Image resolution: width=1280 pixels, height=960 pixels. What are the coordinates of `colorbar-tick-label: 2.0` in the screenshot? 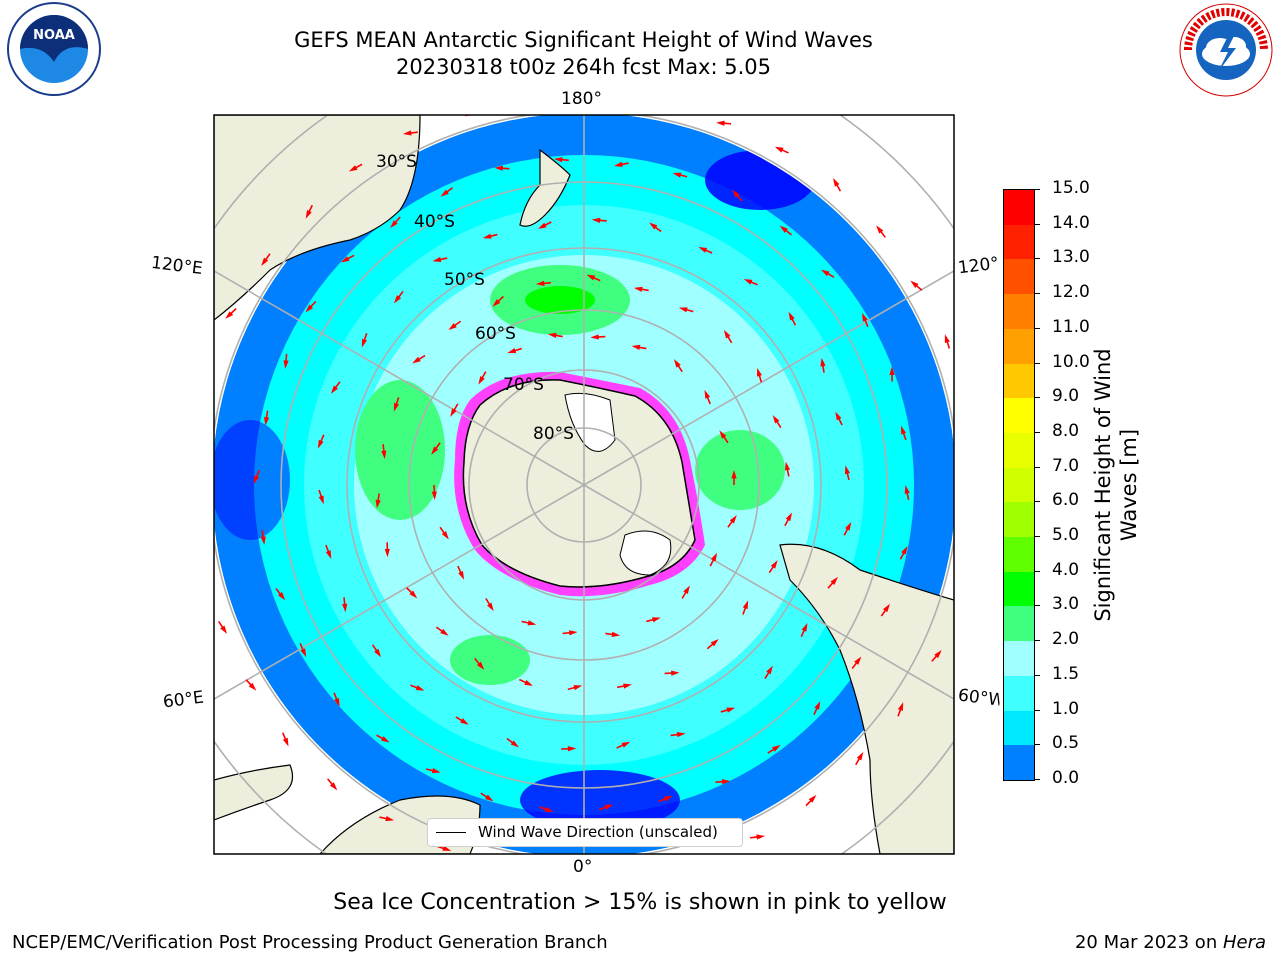 It's located at (1066, 639).